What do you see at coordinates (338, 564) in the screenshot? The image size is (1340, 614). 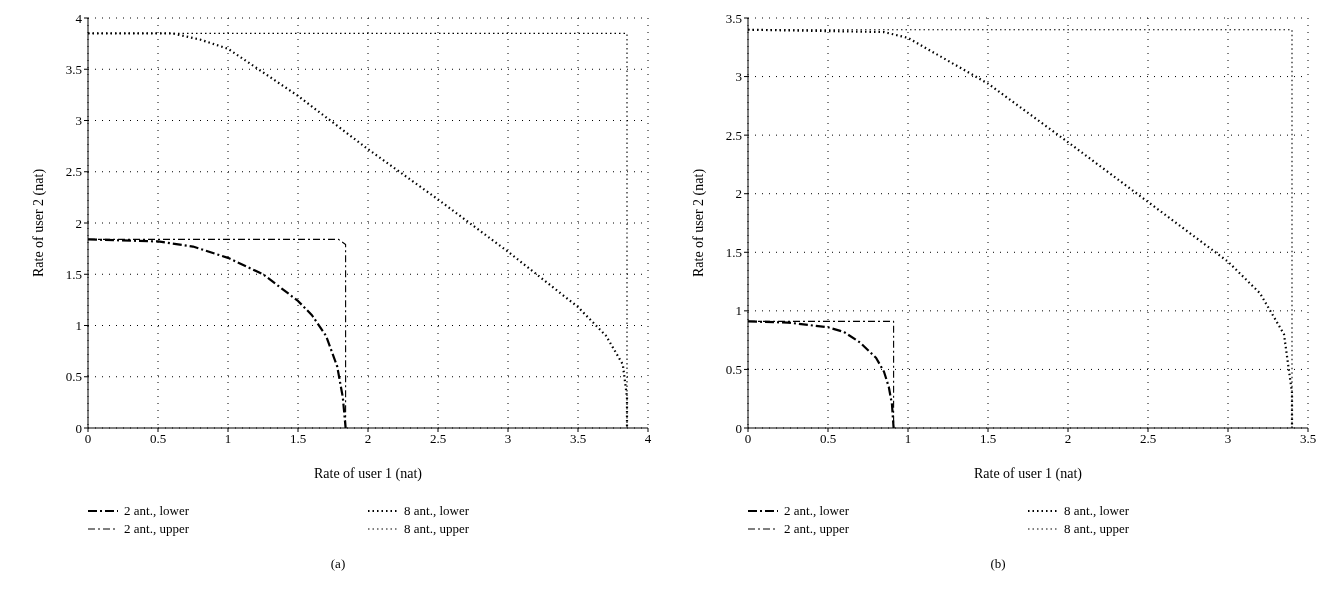 I see `text: (a)` at bounding box center [338, 564].